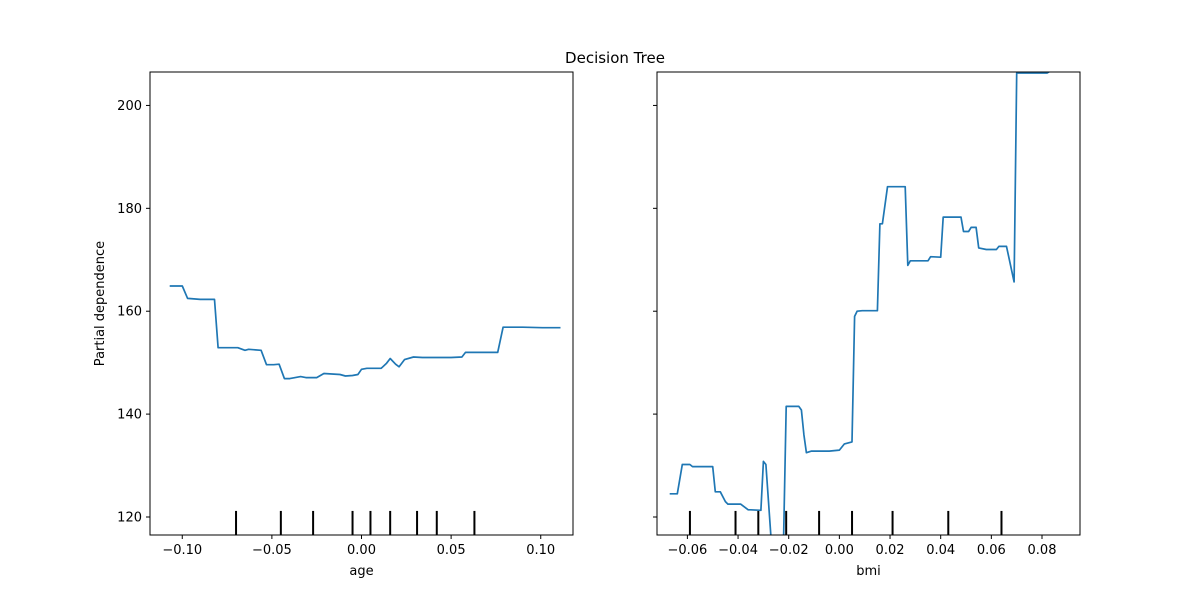 Image resolution: width=1200 pixels, height=600 pixels. Describe the element at coordinates (451, 550) in the screenshot. I see `x-tick-label: 0.05` at that location.